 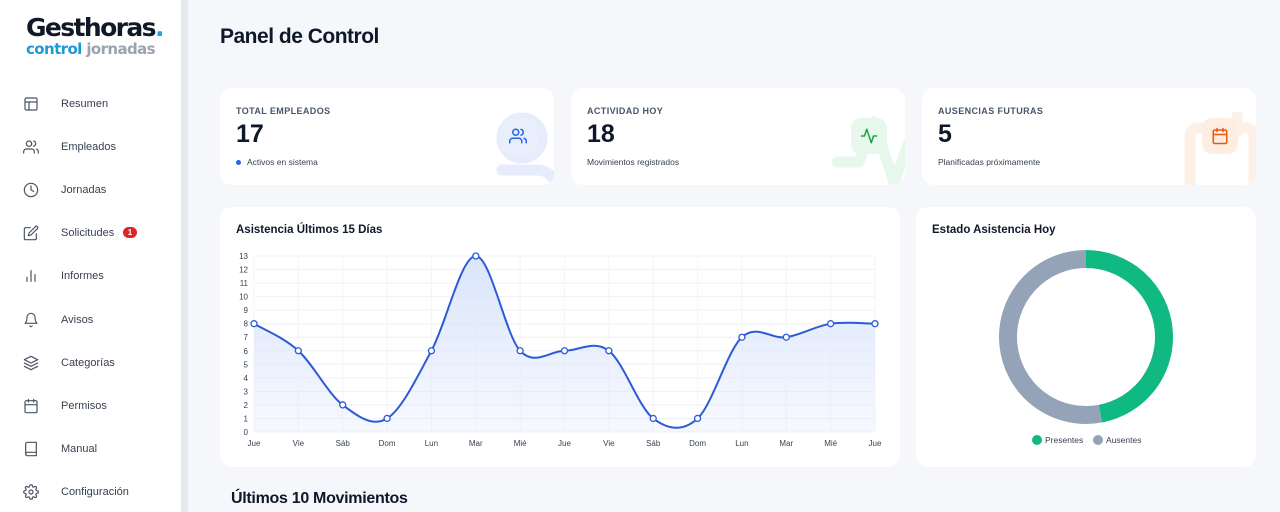 I want to click on y-tick-label: 13, so click(x=243, y=256).